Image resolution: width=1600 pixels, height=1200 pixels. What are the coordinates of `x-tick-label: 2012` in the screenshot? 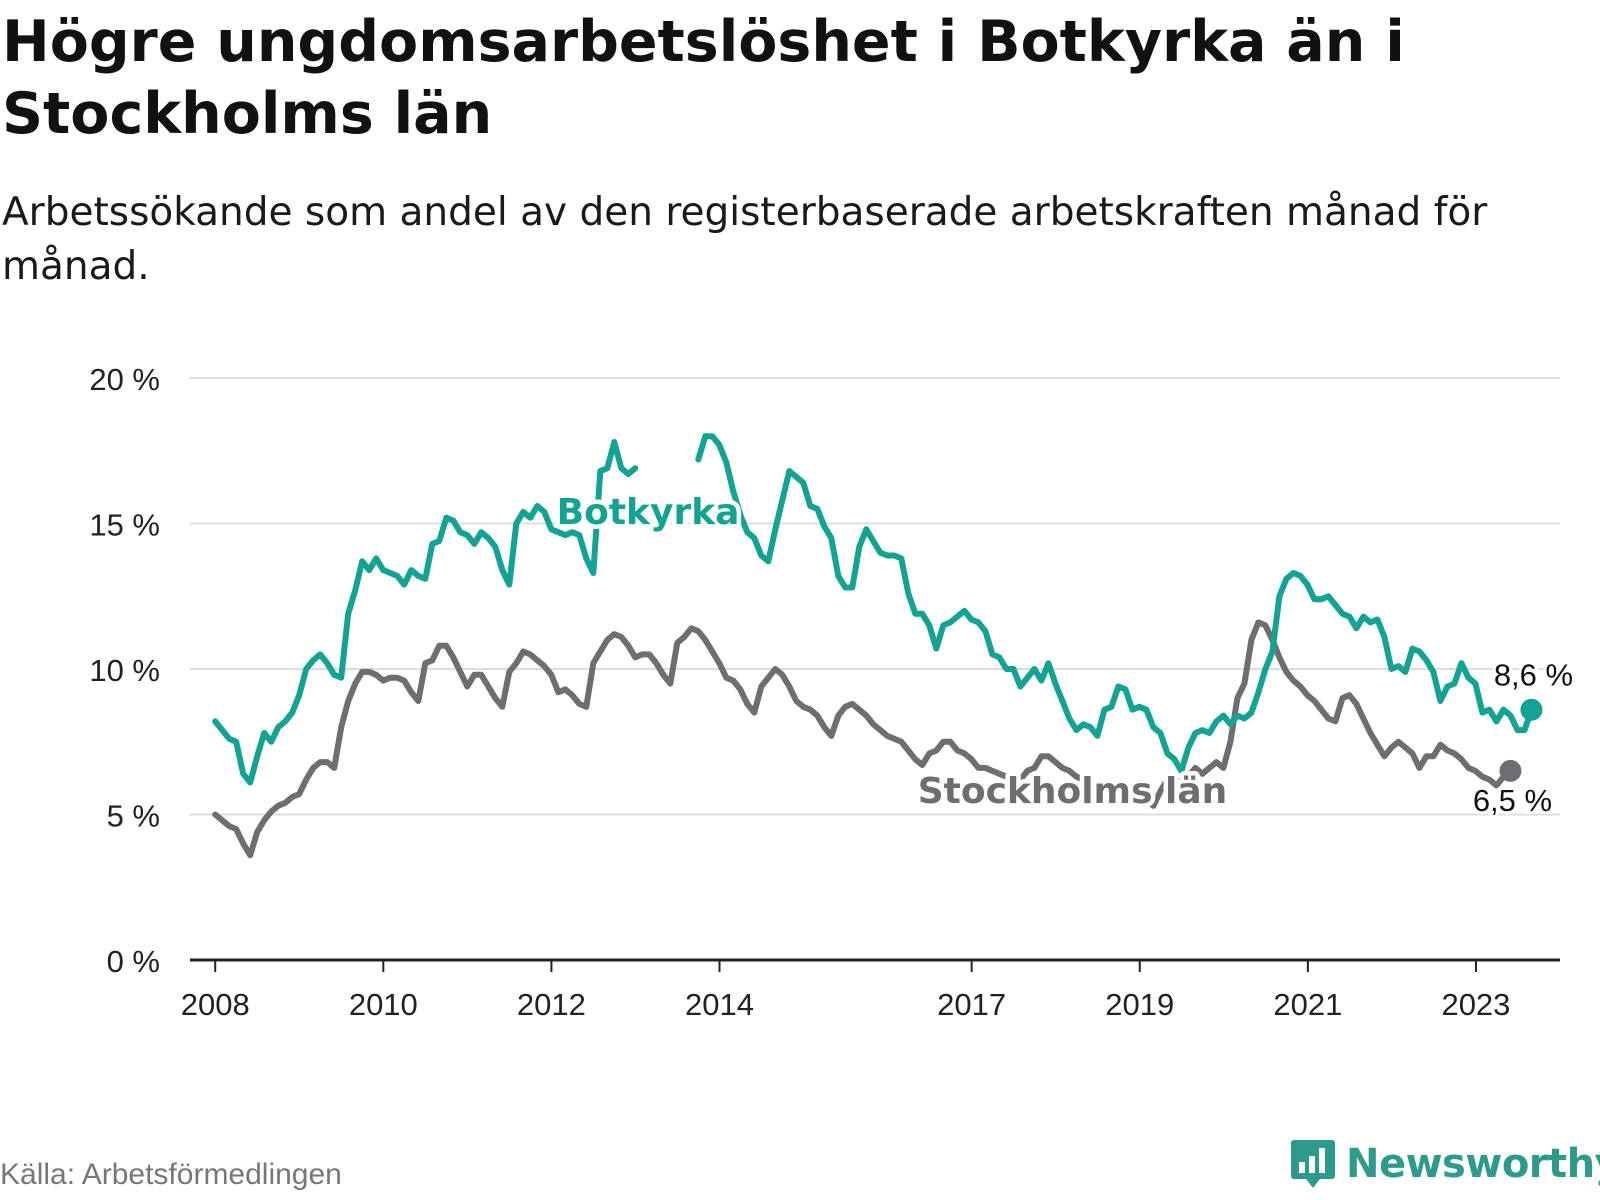 It's located at (551, 1004).